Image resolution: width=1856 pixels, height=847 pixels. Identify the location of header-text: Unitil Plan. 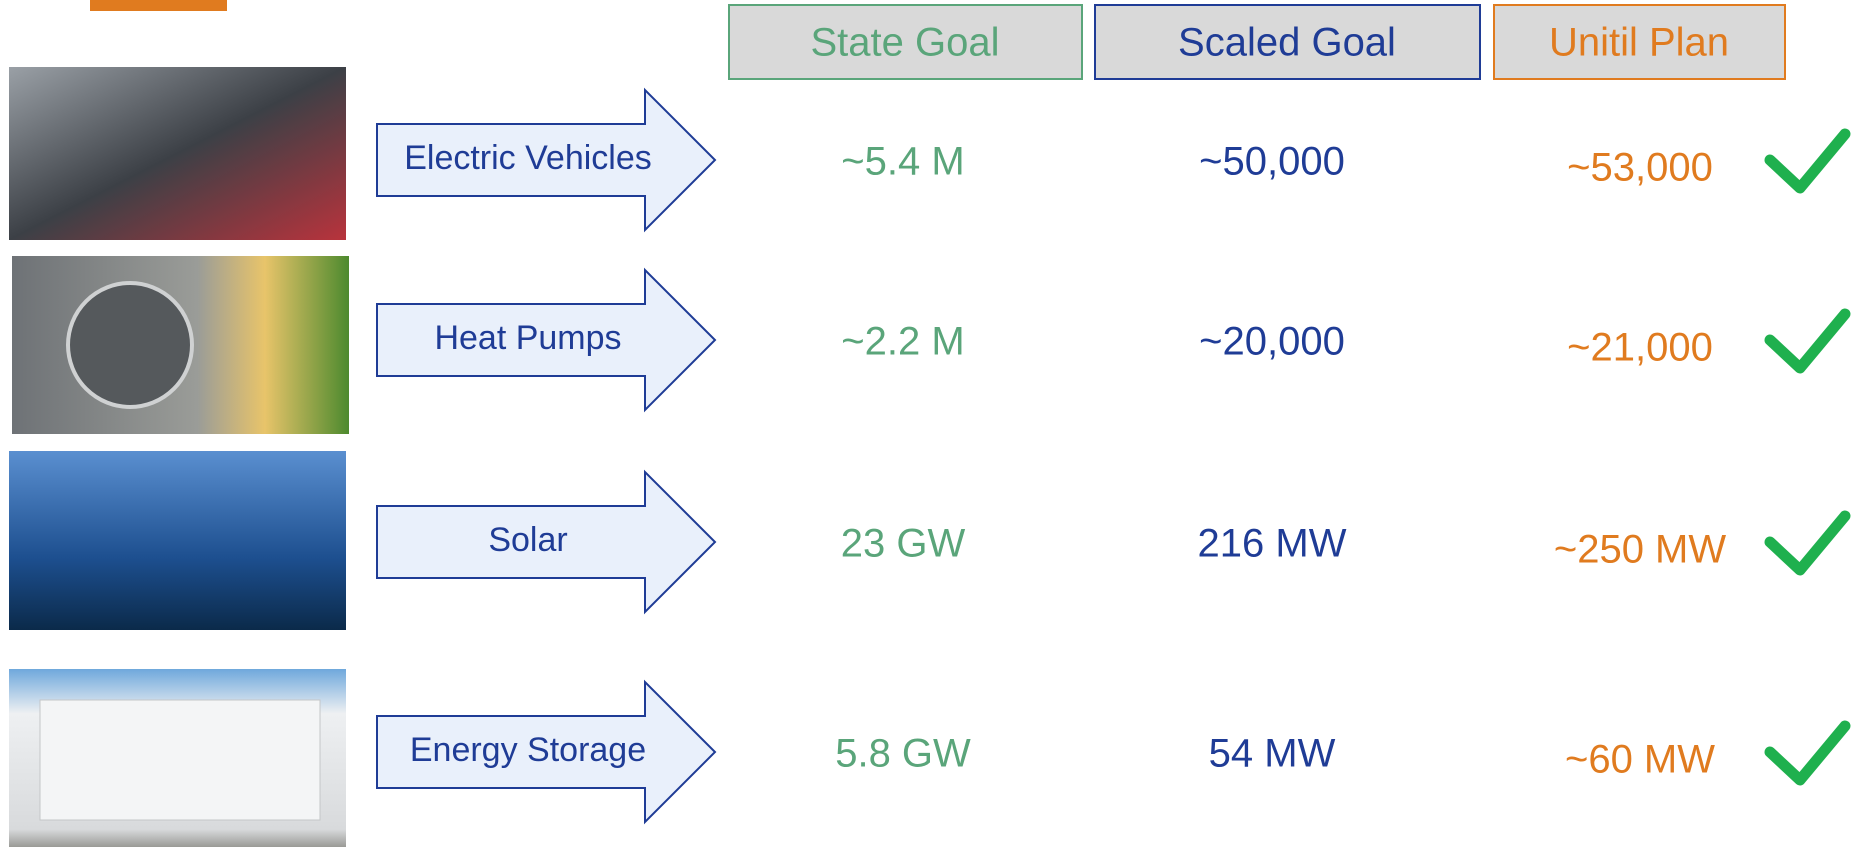
(1639, 43).